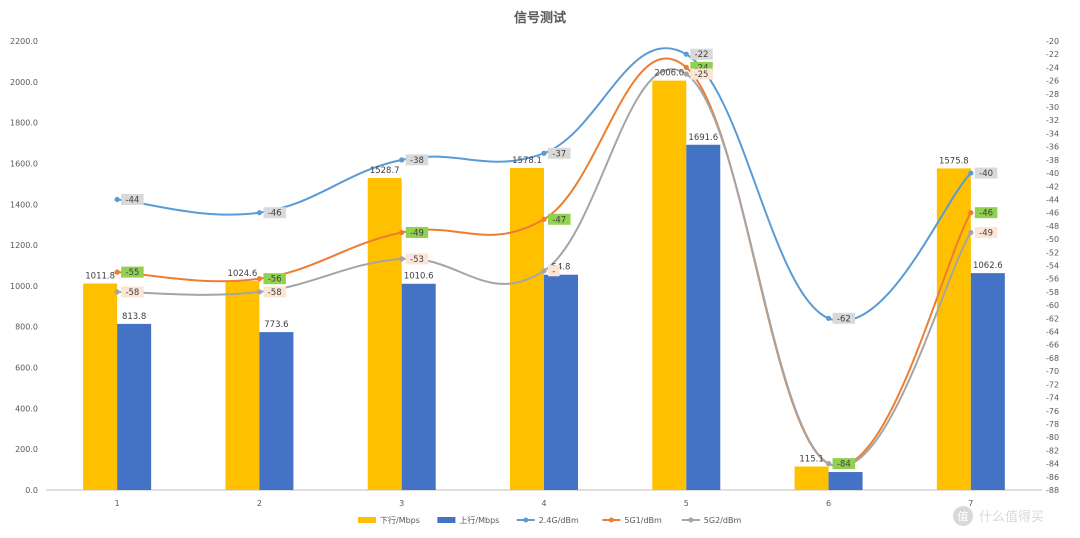 This screenshot has width=1080, height=538. What do you see at coordinates (561, 268) in the screenshot?
I see `bar-data-label: 54.8` at bounding box center [561, 268].